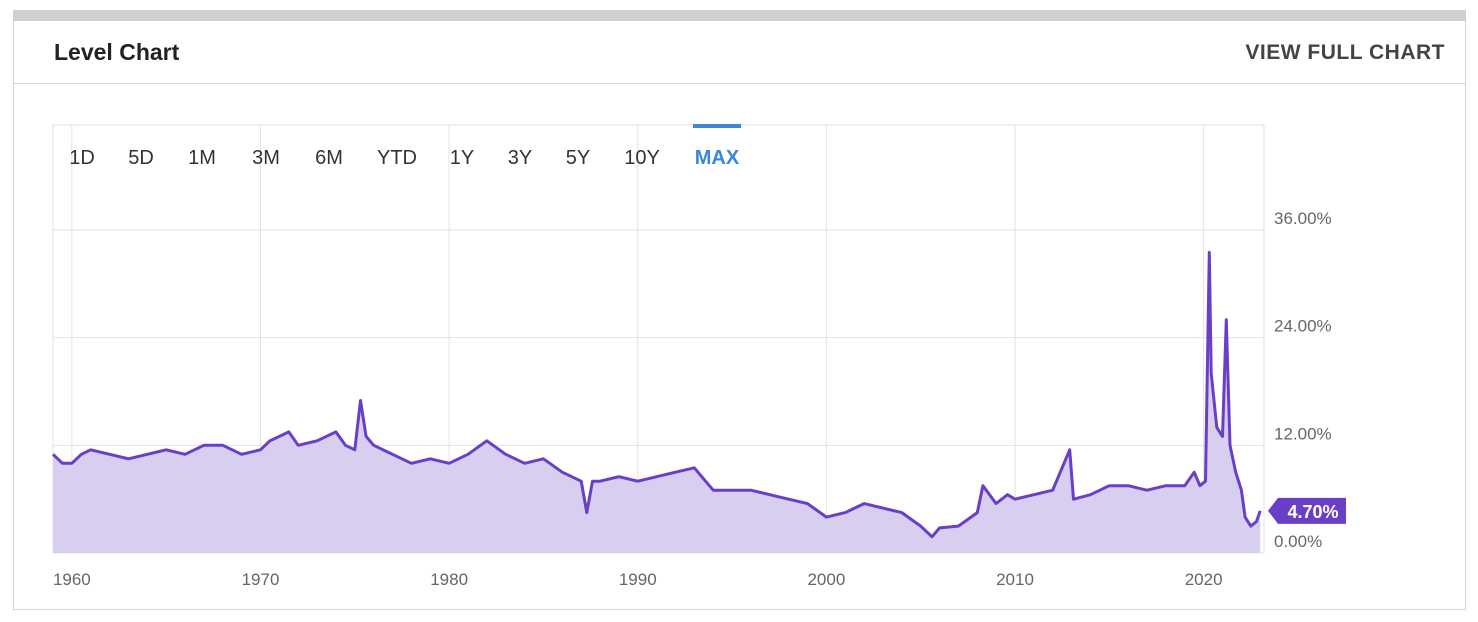 The height and width of the screenshot is (622, 1478). What do you see at coordinates (1312, 512) in the screenshot?
I see `last-value-label: 4.70%` at bounding box center [1312, 512].